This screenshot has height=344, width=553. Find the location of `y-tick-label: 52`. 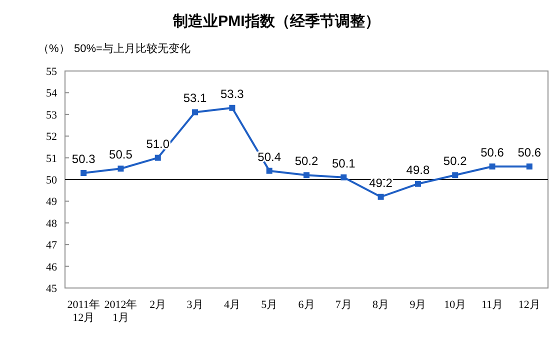

y-tick-label: 52 is located at coordinates (51, 137).